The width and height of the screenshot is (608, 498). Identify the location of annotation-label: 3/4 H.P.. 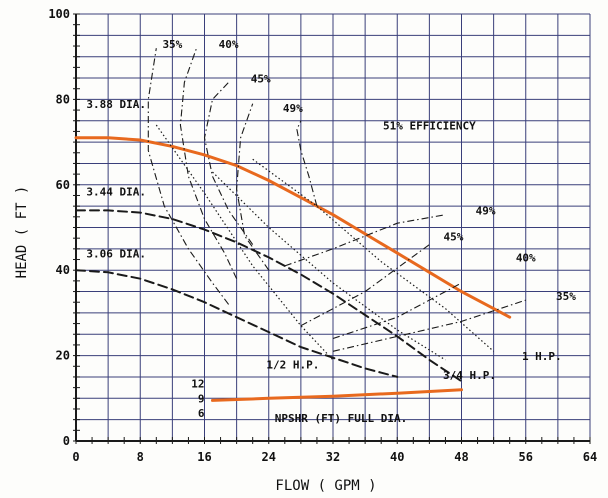
(469, 375).